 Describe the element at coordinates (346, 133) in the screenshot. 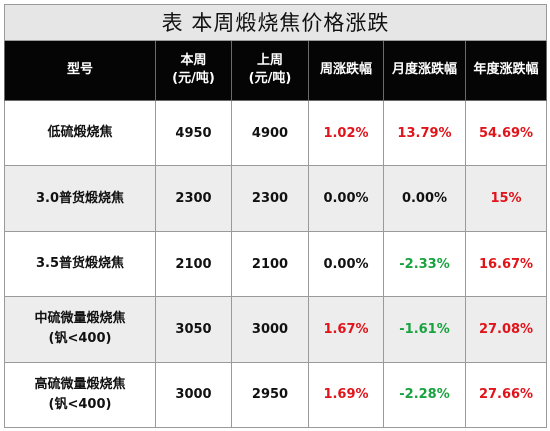

I see `cell-weekly-change: 1.02%` at that location.